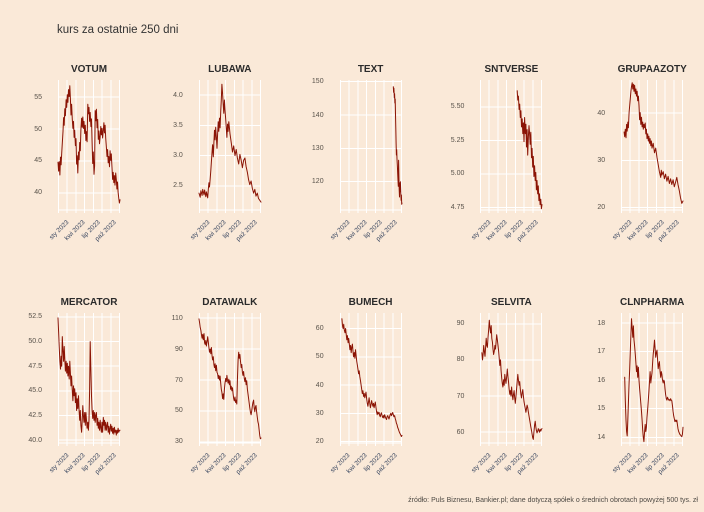 Image resolution: width=704 pixels, height=512 pixels. Describe the element at coordinates (317, 182) in the screenshot. I see `y-tick-label: 120` at that location.